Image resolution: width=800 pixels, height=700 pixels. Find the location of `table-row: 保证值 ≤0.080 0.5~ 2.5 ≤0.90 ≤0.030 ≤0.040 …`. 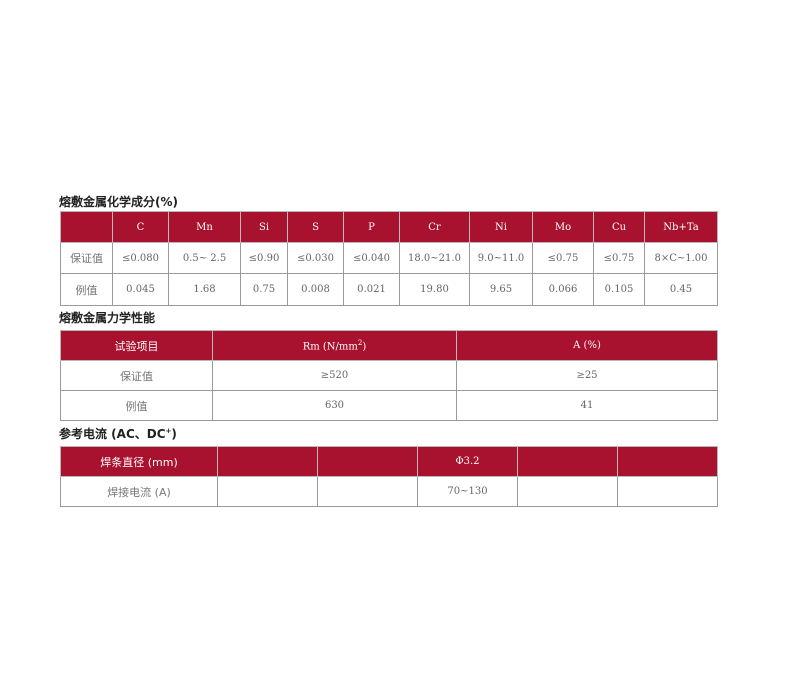

table-row: 保证值 ≤0.080 0.5~ 2.5 ≤0.90 ≤0.030 ≤0.040 … is located at coordinates (389, 258).